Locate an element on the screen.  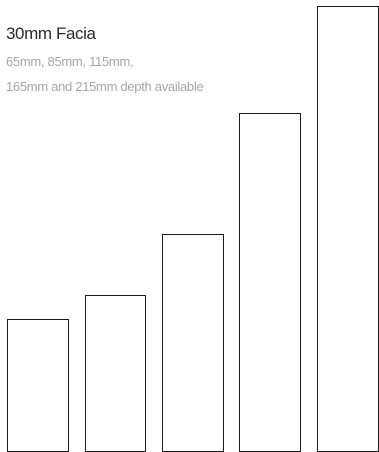
page-title: 30mm Facia is located at coordinates (51, 33).